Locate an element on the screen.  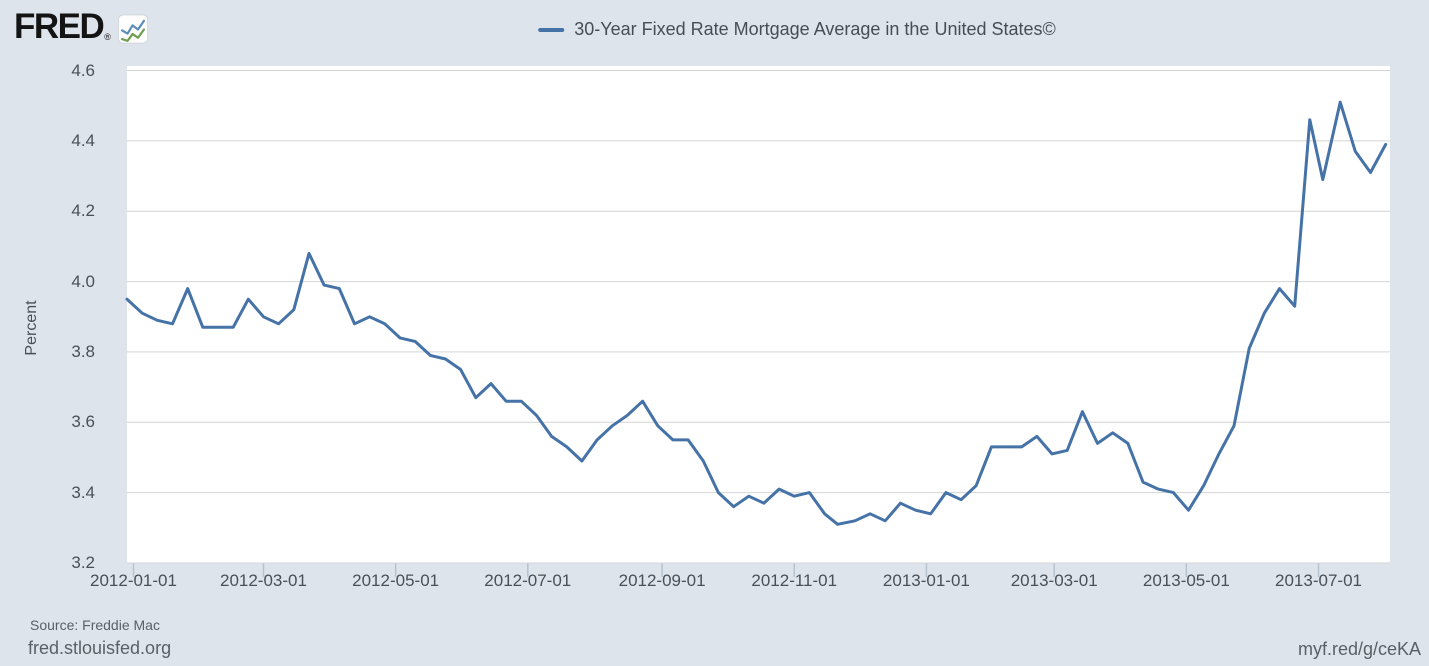
y-tick-label: 3.6 is located at coordinates (83, 422).